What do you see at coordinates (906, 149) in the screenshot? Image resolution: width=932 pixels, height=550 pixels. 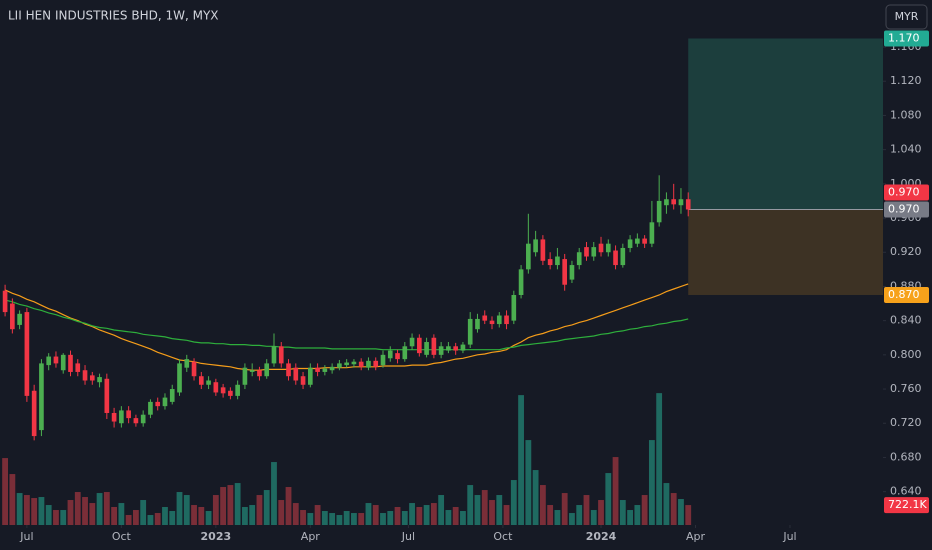 I see `y-tick-label: 1.040` at bounding box center [906, 149].